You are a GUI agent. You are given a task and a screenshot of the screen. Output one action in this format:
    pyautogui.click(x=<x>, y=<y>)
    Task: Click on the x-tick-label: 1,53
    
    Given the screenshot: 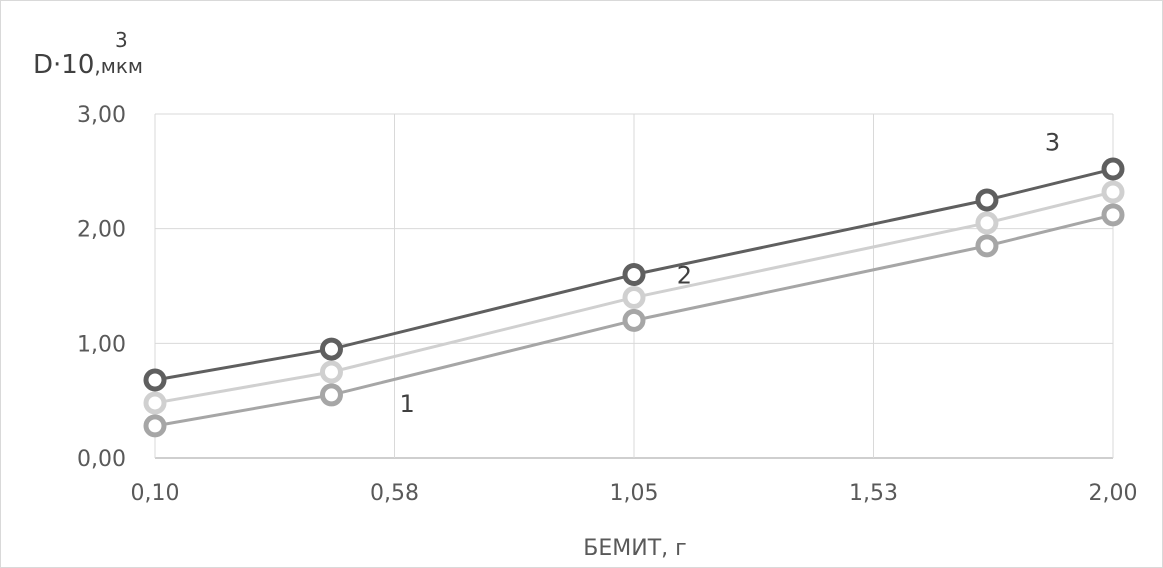 What is the action you would take?
    pyautogui.click(x=873, y=493)
    